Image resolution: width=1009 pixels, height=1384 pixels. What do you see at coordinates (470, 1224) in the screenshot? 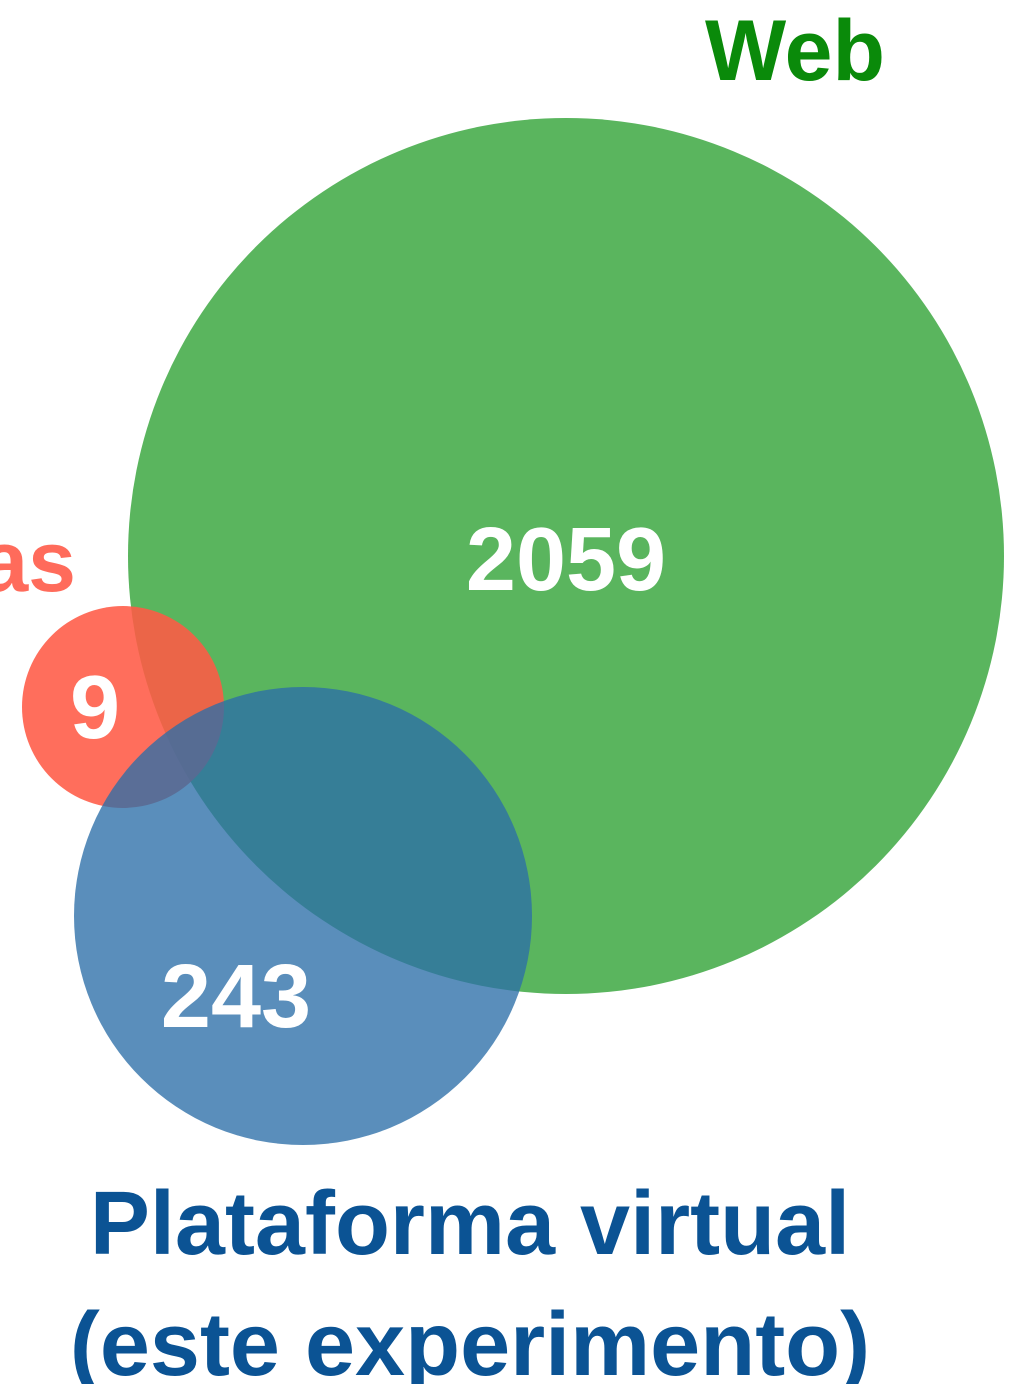
I see `platform-set-label-line1: Plataforma virtual` at bounding box center [470, 1224].